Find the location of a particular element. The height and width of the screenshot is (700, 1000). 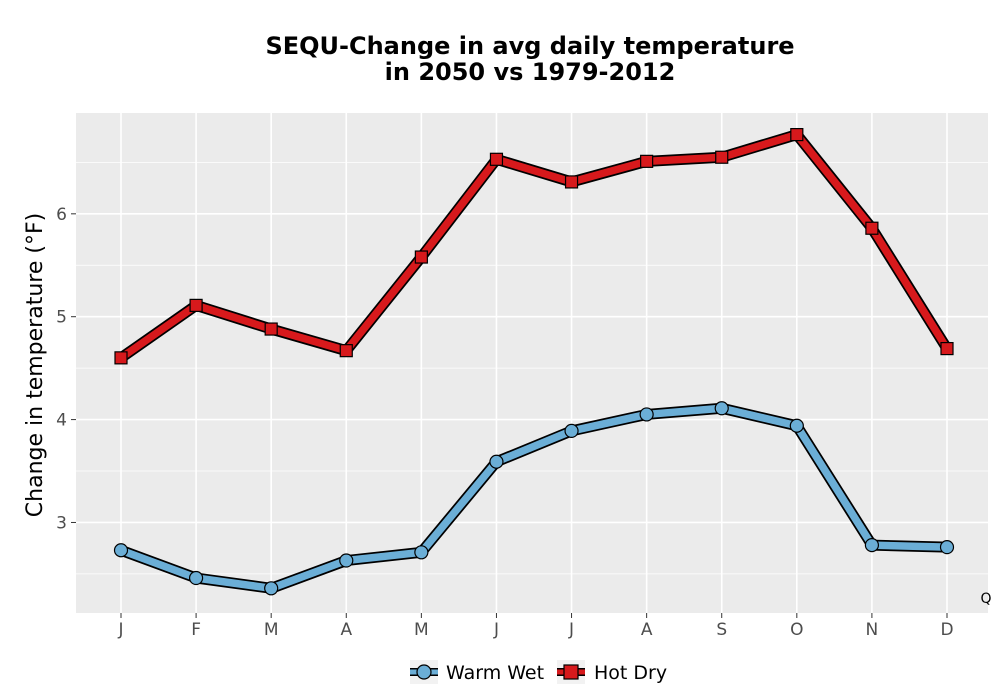

corner-note: Q is located at coordinates (985, 599).